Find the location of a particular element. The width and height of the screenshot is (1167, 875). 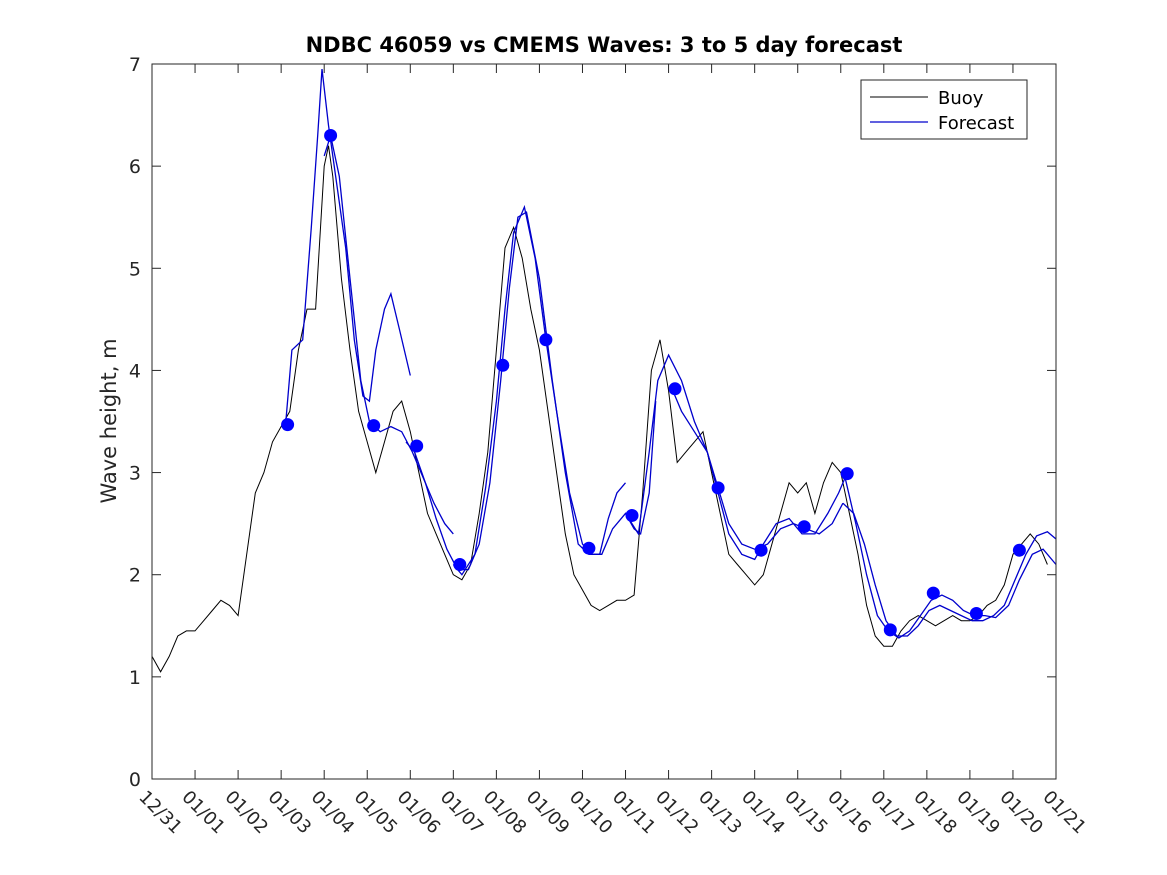

legend: Buoy Forecast is located at coordinates (944, 109).